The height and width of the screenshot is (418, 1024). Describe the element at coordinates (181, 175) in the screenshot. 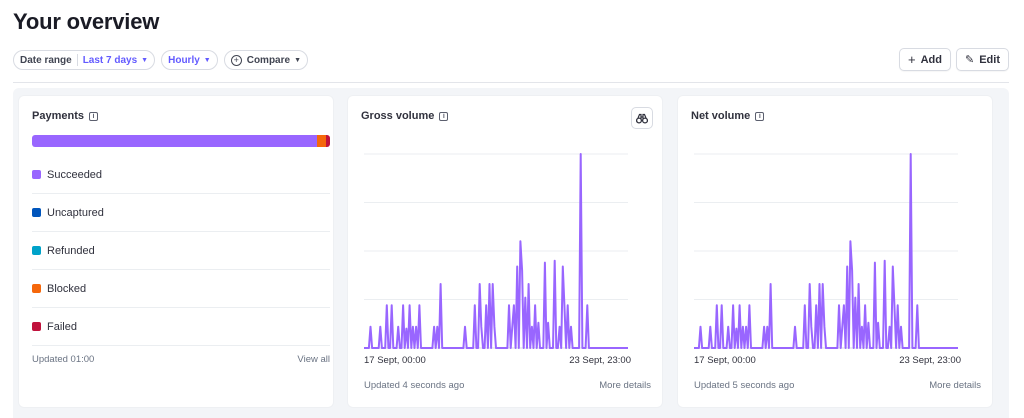

I see `legend-item-succeeded: Succeeded` at that location.